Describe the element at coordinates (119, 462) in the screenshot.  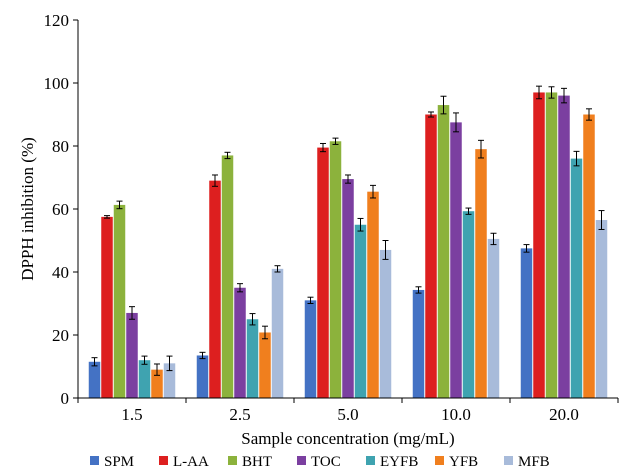
I see `legend-label: SPM` at that location.